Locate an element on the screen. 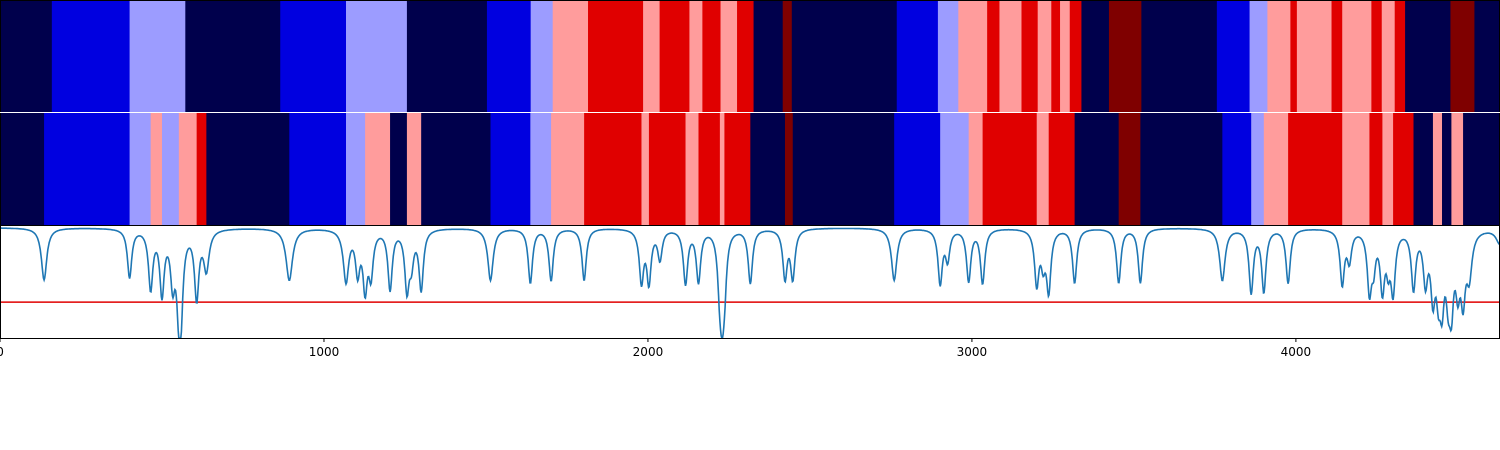 The image size is (1500, 450). x-tick-label-1: 1000 is located at coordinates (324, 352).